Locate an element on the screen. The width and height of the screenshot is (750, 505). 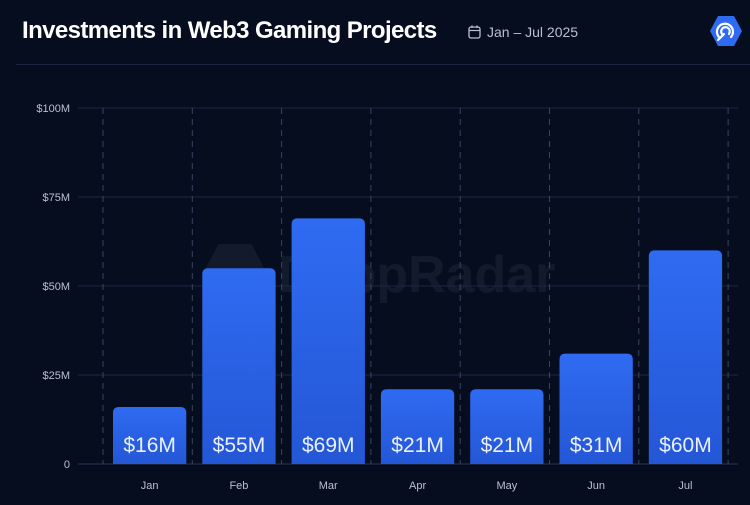
y-tick-label: $100M is located at coordinates (53, 109).